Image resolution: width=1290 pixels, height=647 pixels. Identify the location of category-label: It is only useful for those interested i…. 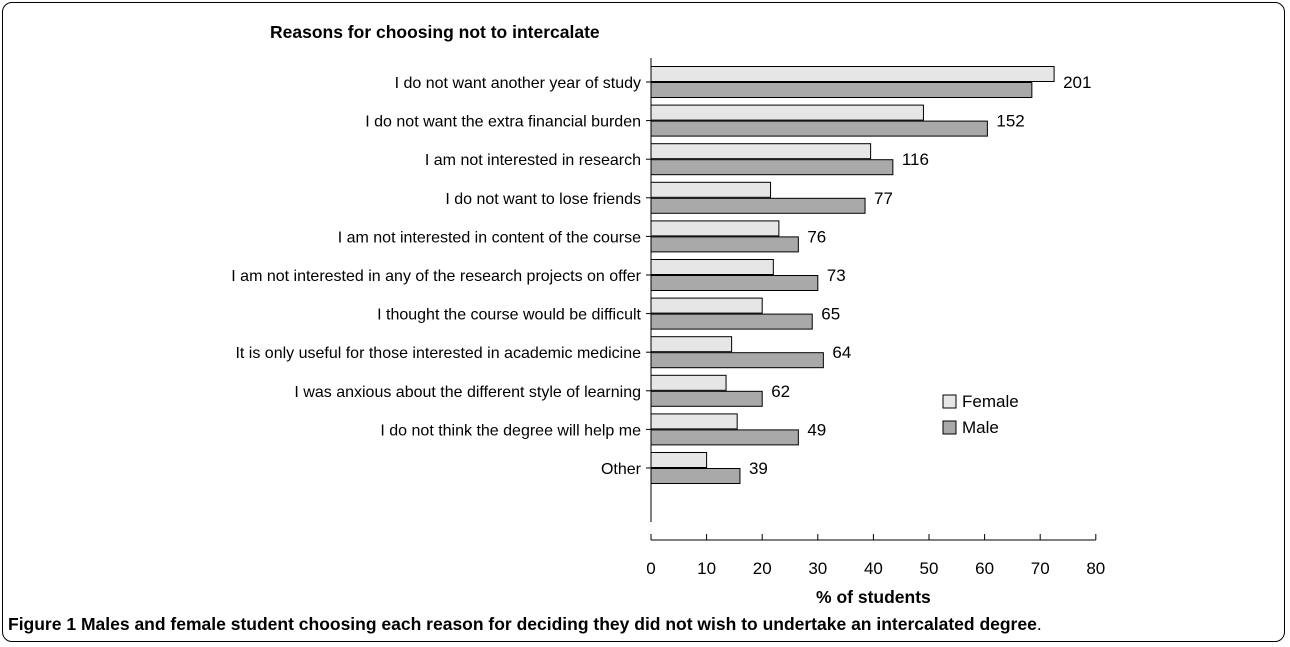
(438, 353).